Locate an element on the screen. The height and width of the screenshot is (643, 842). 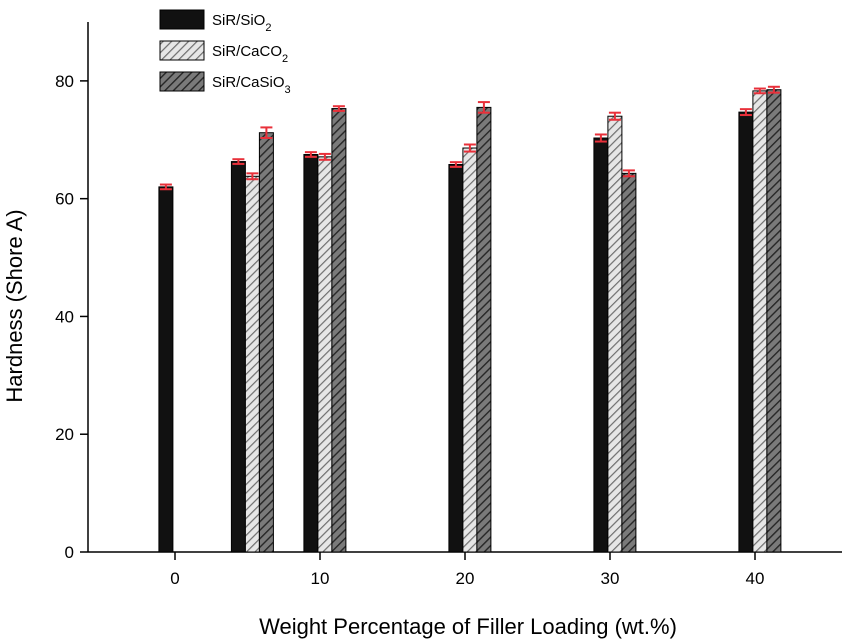
legend-label: SiR/SiO2 is located at coordinates (241, 23).